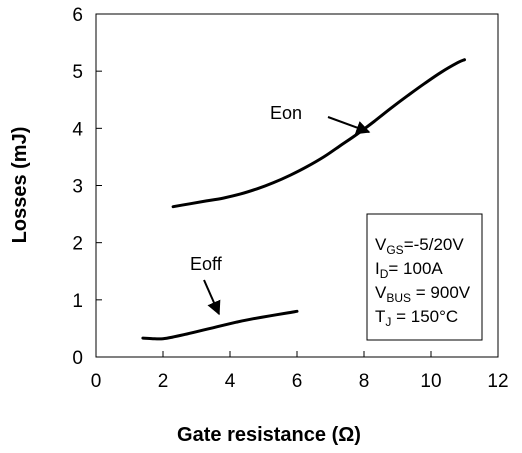 Image resolution: width=522 pixels, height=453 pixels. What do you see at coordinates (87, 187) in the screenshot?
I see `y-ticks: 0 1 2 3 4 5 6` at bounding box center [87, 187].